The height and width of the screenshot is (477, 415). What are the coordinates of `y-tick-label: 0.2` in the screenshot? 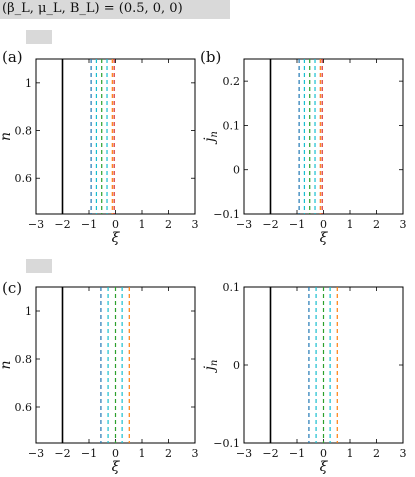 It's located at (232, 81).